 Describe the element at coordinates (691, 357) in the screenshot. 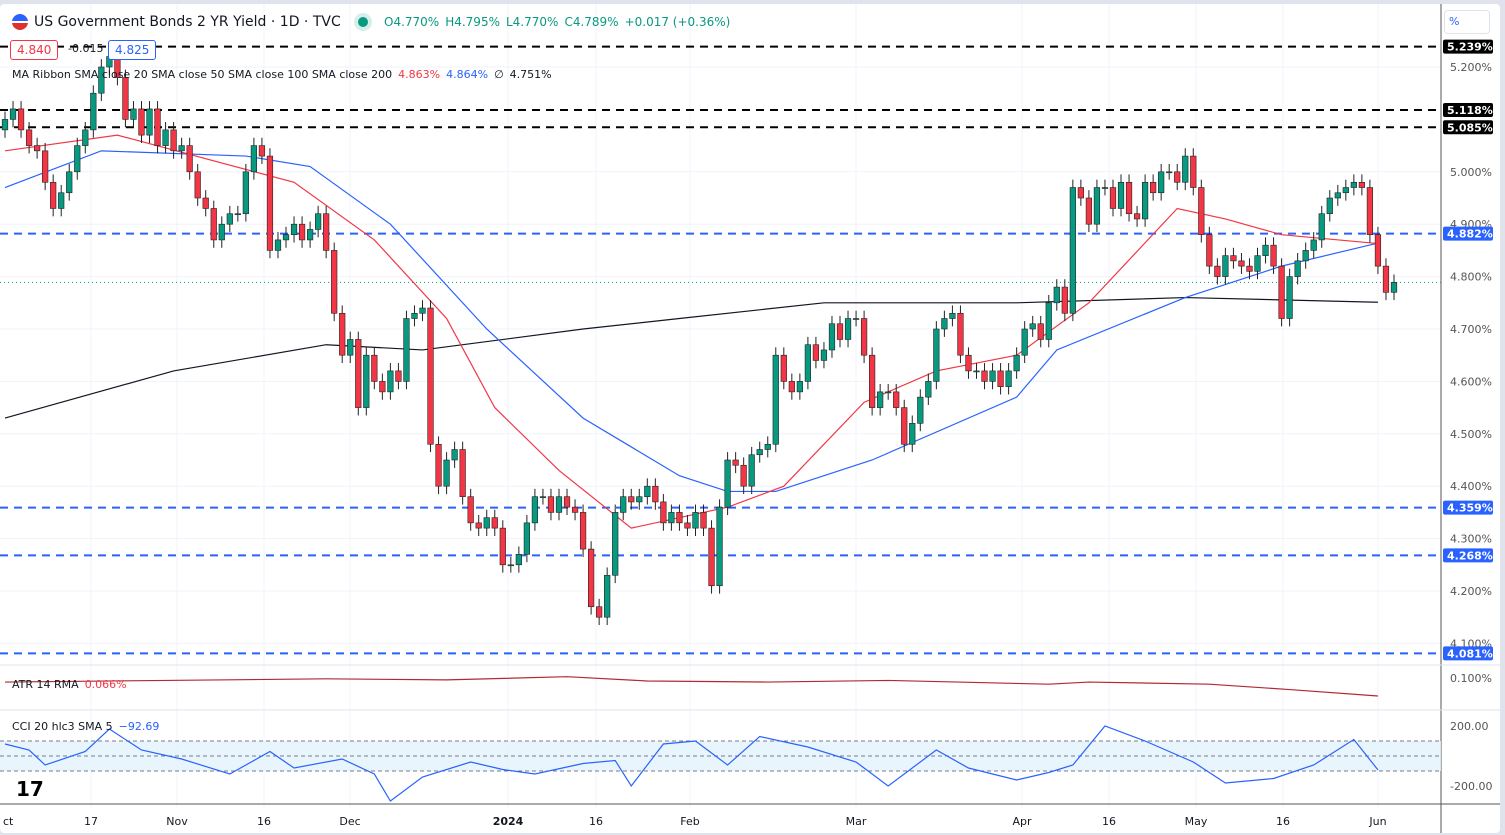

I see `sma200-line` at that location.